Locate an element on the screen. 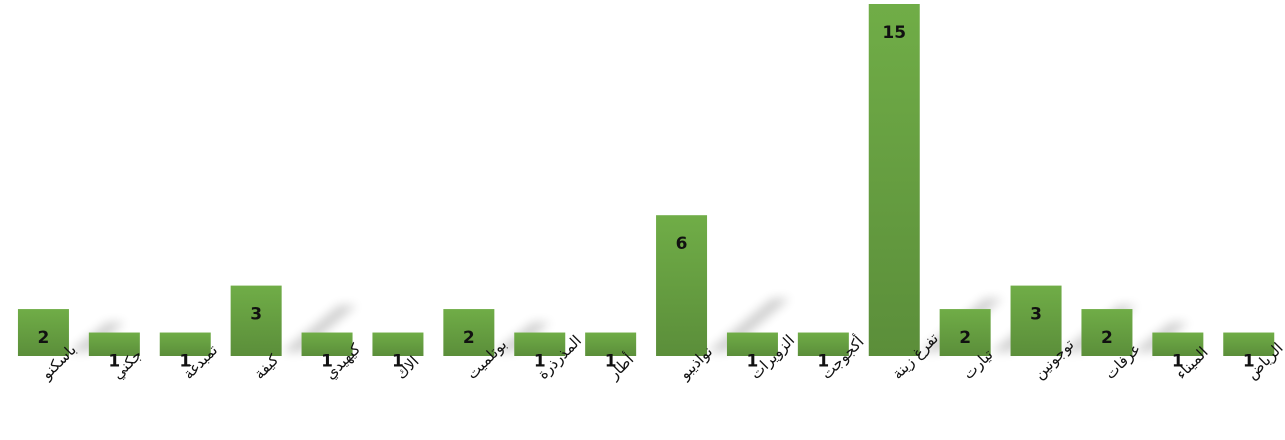  data-label: 6 is located at coordinates (682, 244).